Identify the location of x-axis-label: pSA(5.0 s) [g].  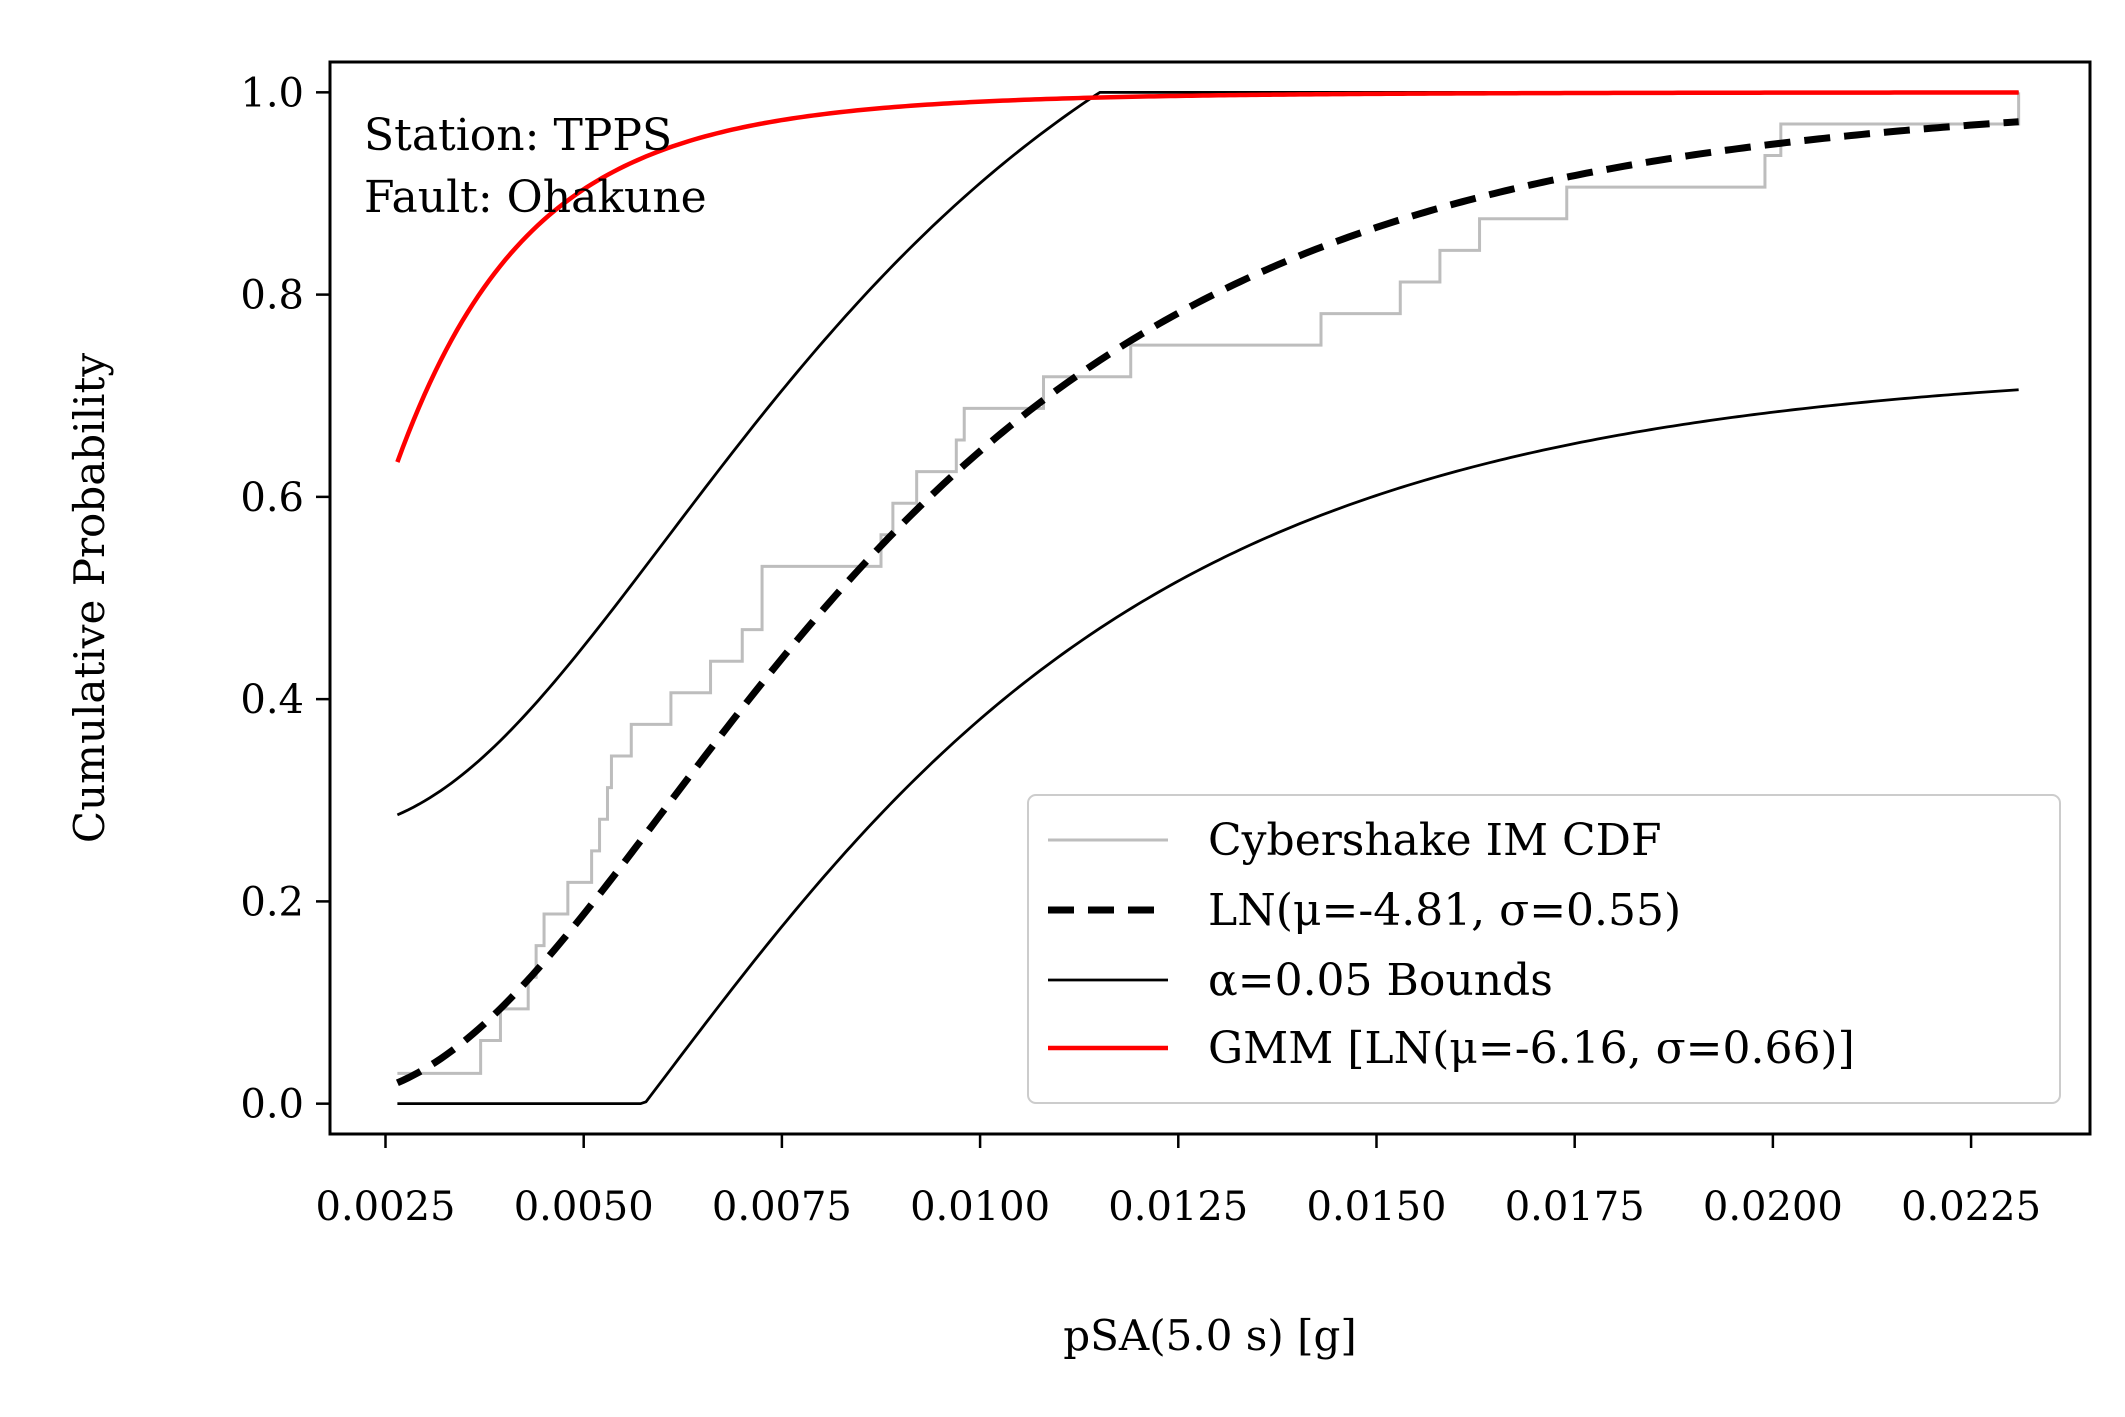
(1209, 1335).